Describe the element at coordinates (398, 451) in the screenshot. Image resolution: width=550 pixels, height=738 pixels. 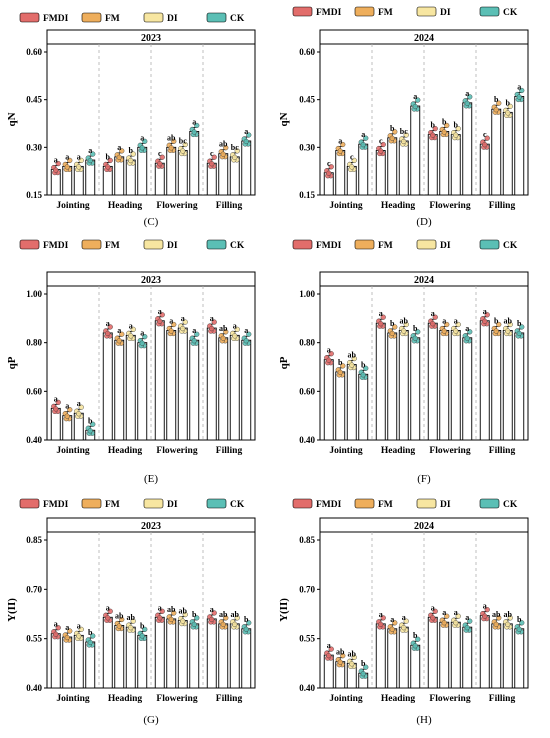
I see `x-tick-label: Heading` at that location.